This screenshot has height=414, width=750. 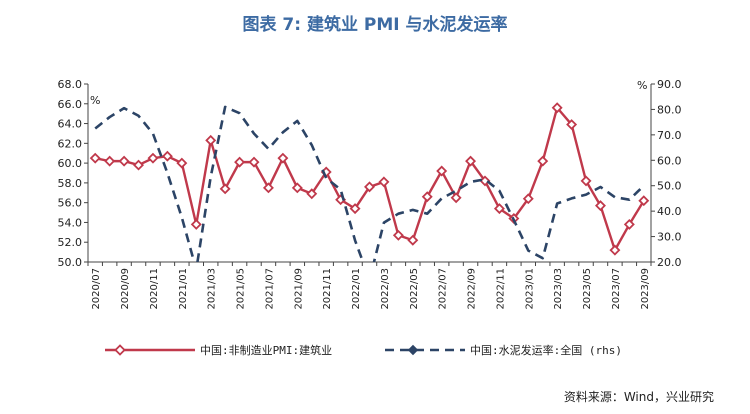 I want to click on x-tick-label: 2021/03, so click(x=212, y=289).